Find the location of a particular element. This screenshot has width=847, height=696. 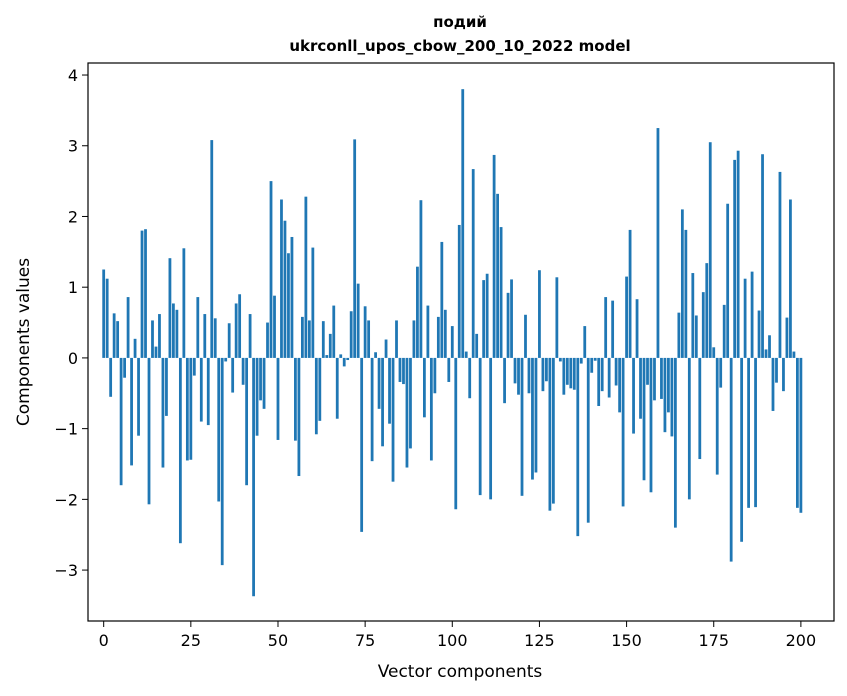

y-axis-label: Components values is located at coordinates (24, 342).